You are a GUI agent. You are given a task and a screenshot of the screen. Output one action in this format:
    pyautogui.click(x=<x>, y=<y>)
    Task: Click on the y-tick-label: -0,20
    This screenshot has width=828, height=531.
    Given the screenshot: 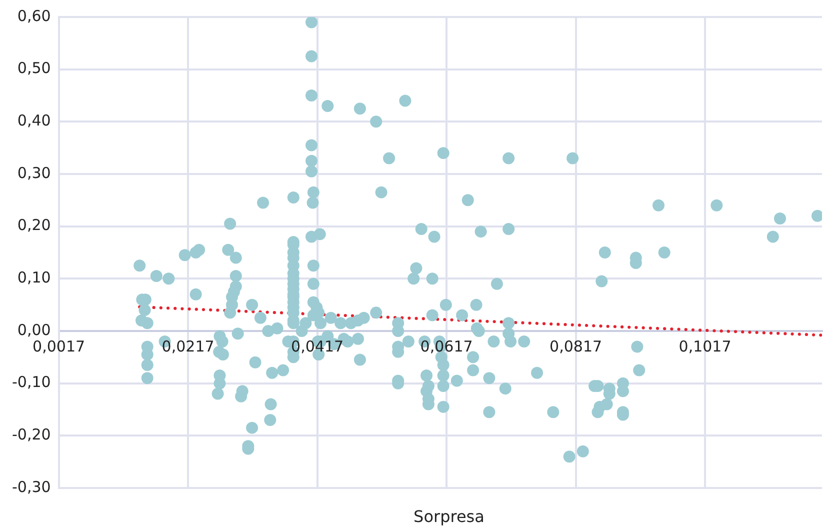 What is the action you would take?
    pyautogui.click(x=31, y=435)
    